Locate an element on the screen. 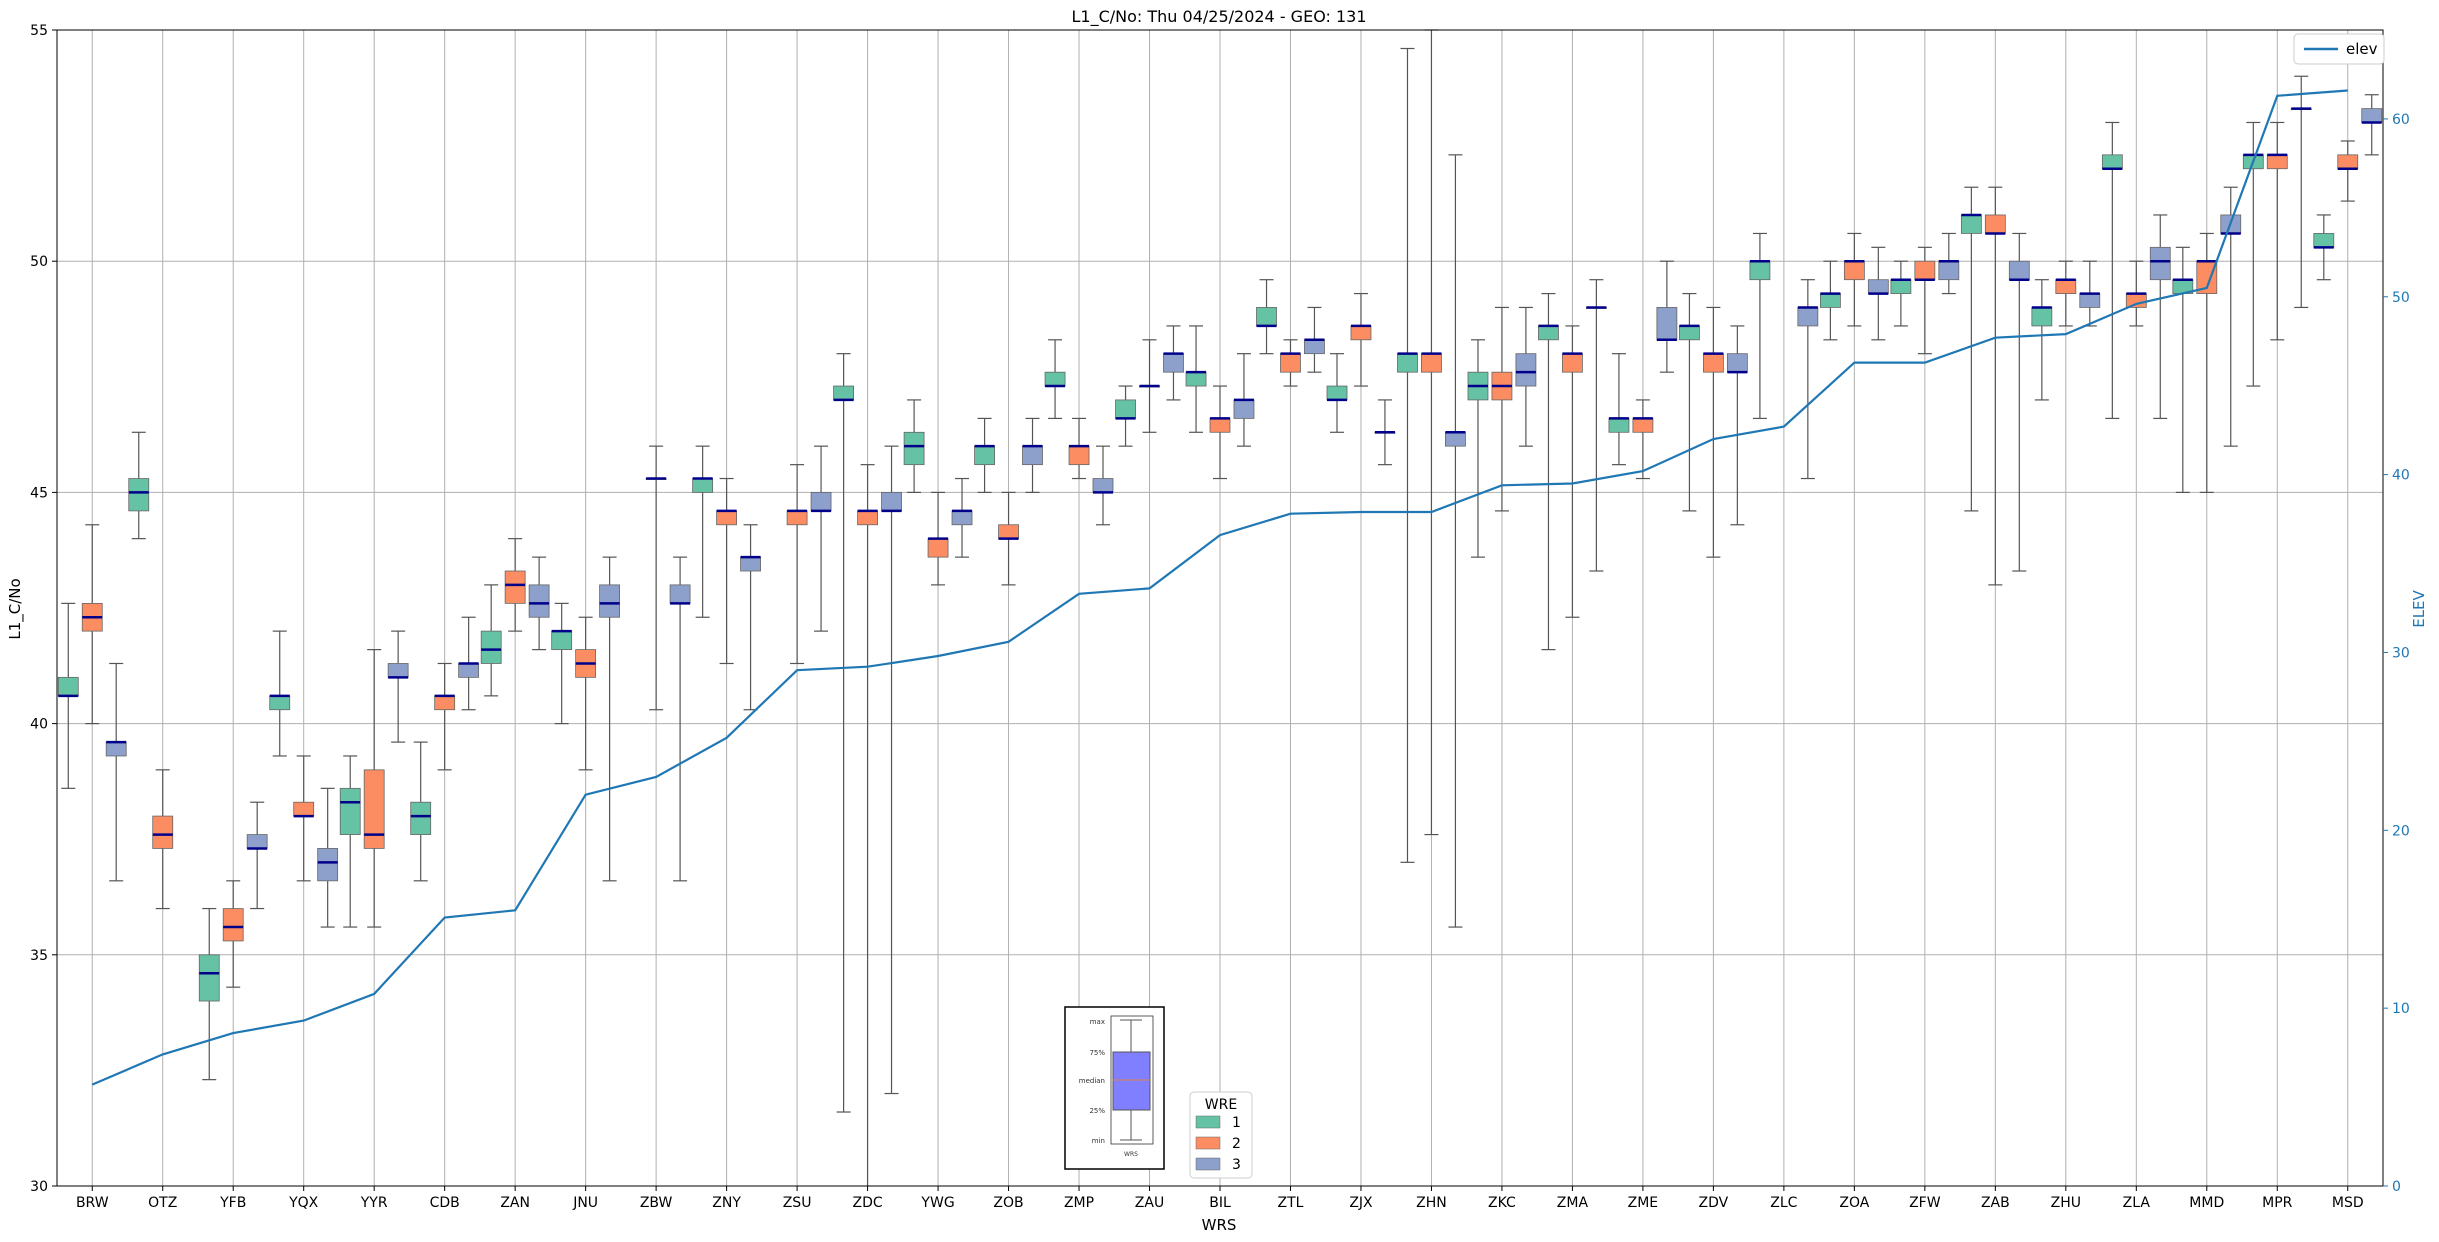 This screenshot has width=2439, height=1242. box-MSD-wre3 is located at coordinates (2372, 125).